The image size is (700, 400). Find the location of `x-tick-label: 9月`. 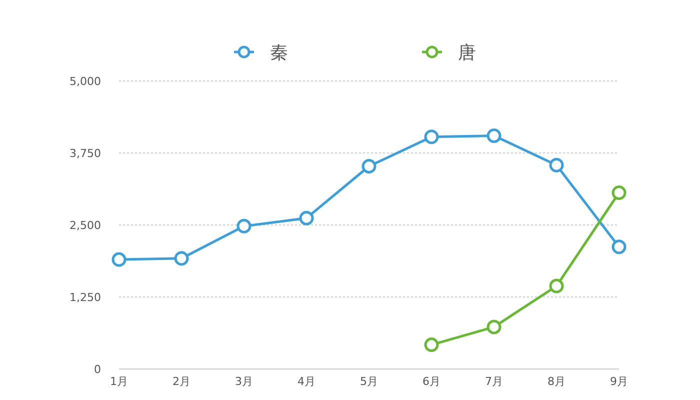

x-tick-label: 9月 is located at coordinates (619, 381).